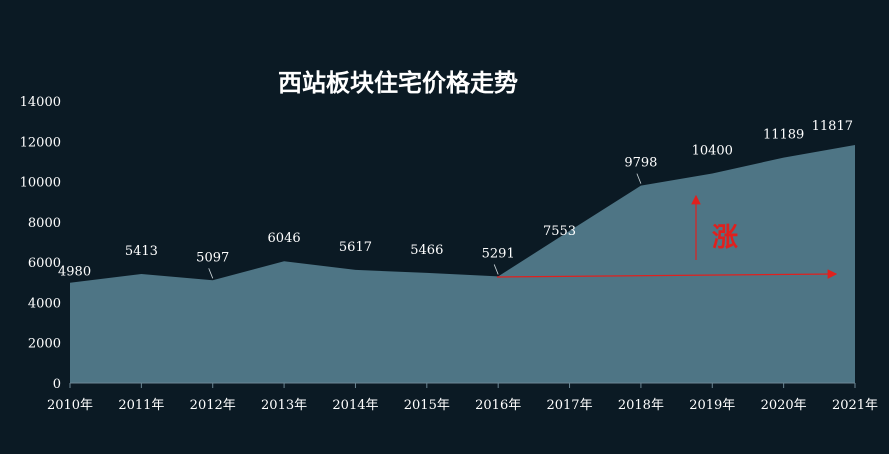 Image resolution: width=889 pixels, height=454 pixels. What do you see at coordinates (212, 257) in the screenshot?
I see `data-label: 5097` at bounding box center [212, 257].